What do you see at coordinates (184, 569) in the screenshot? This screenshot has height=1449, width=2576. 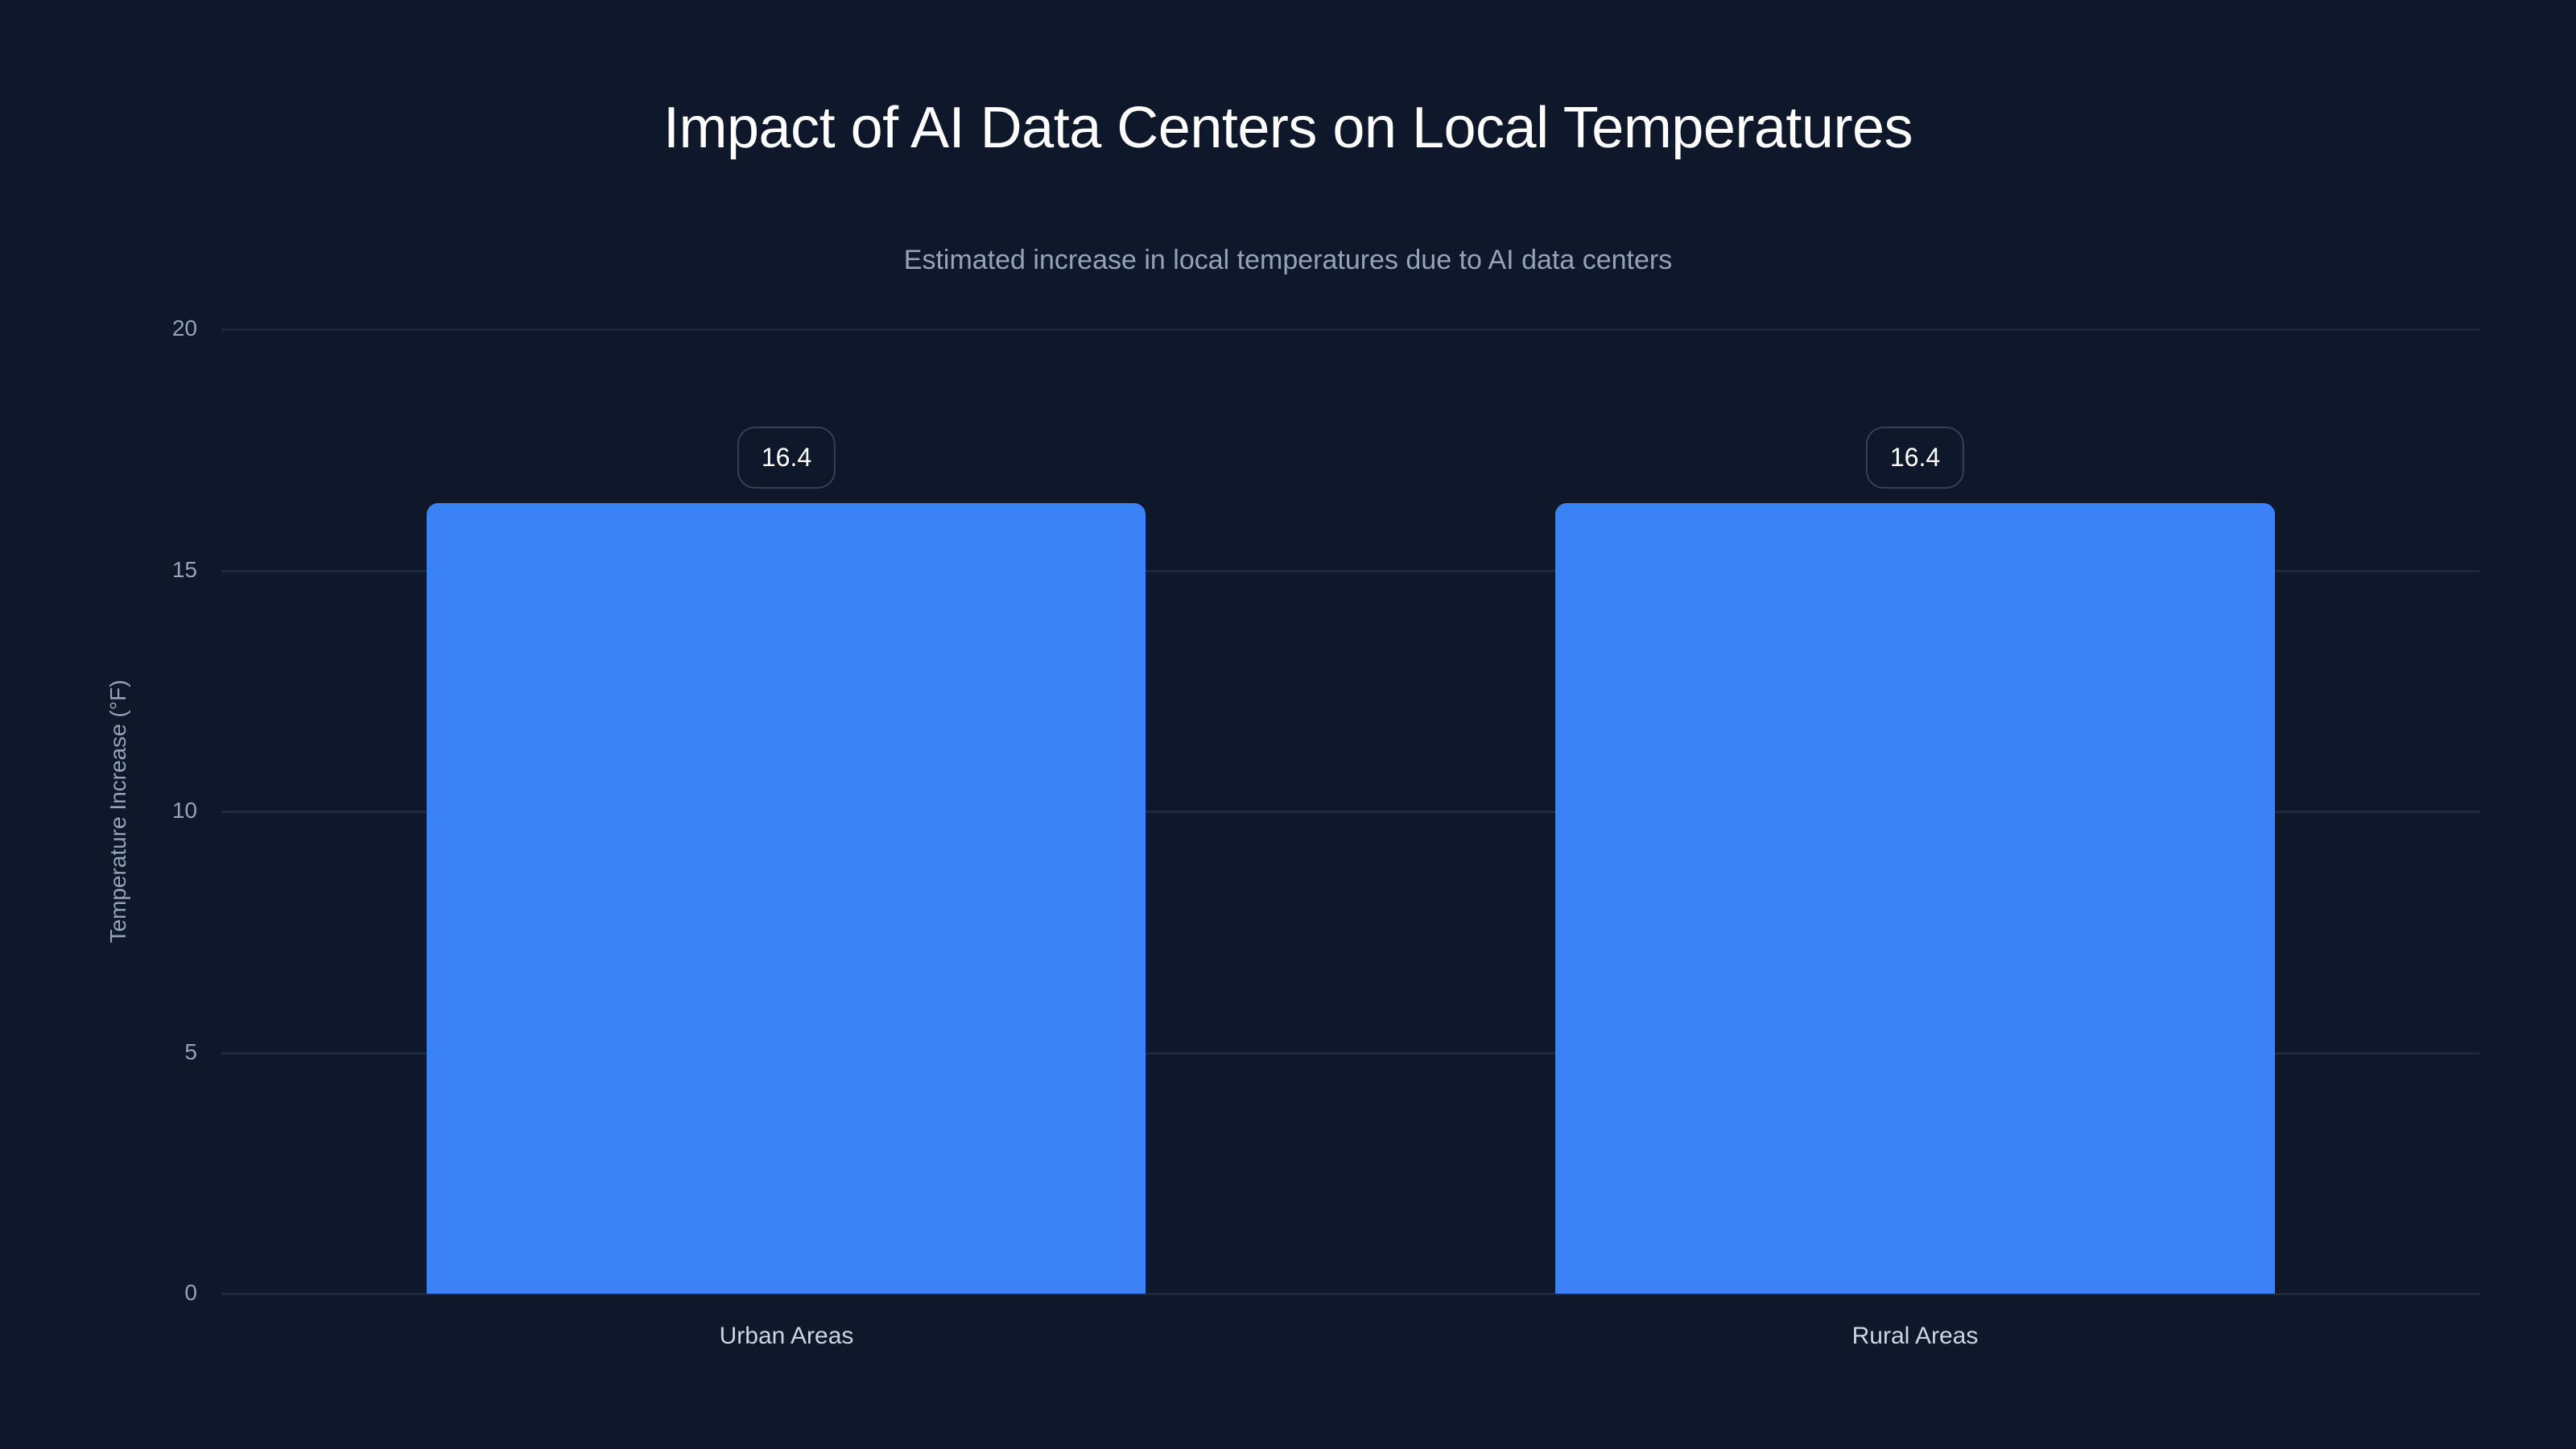 I see `y-tick-15: 15` at bounding box center [184, 569].